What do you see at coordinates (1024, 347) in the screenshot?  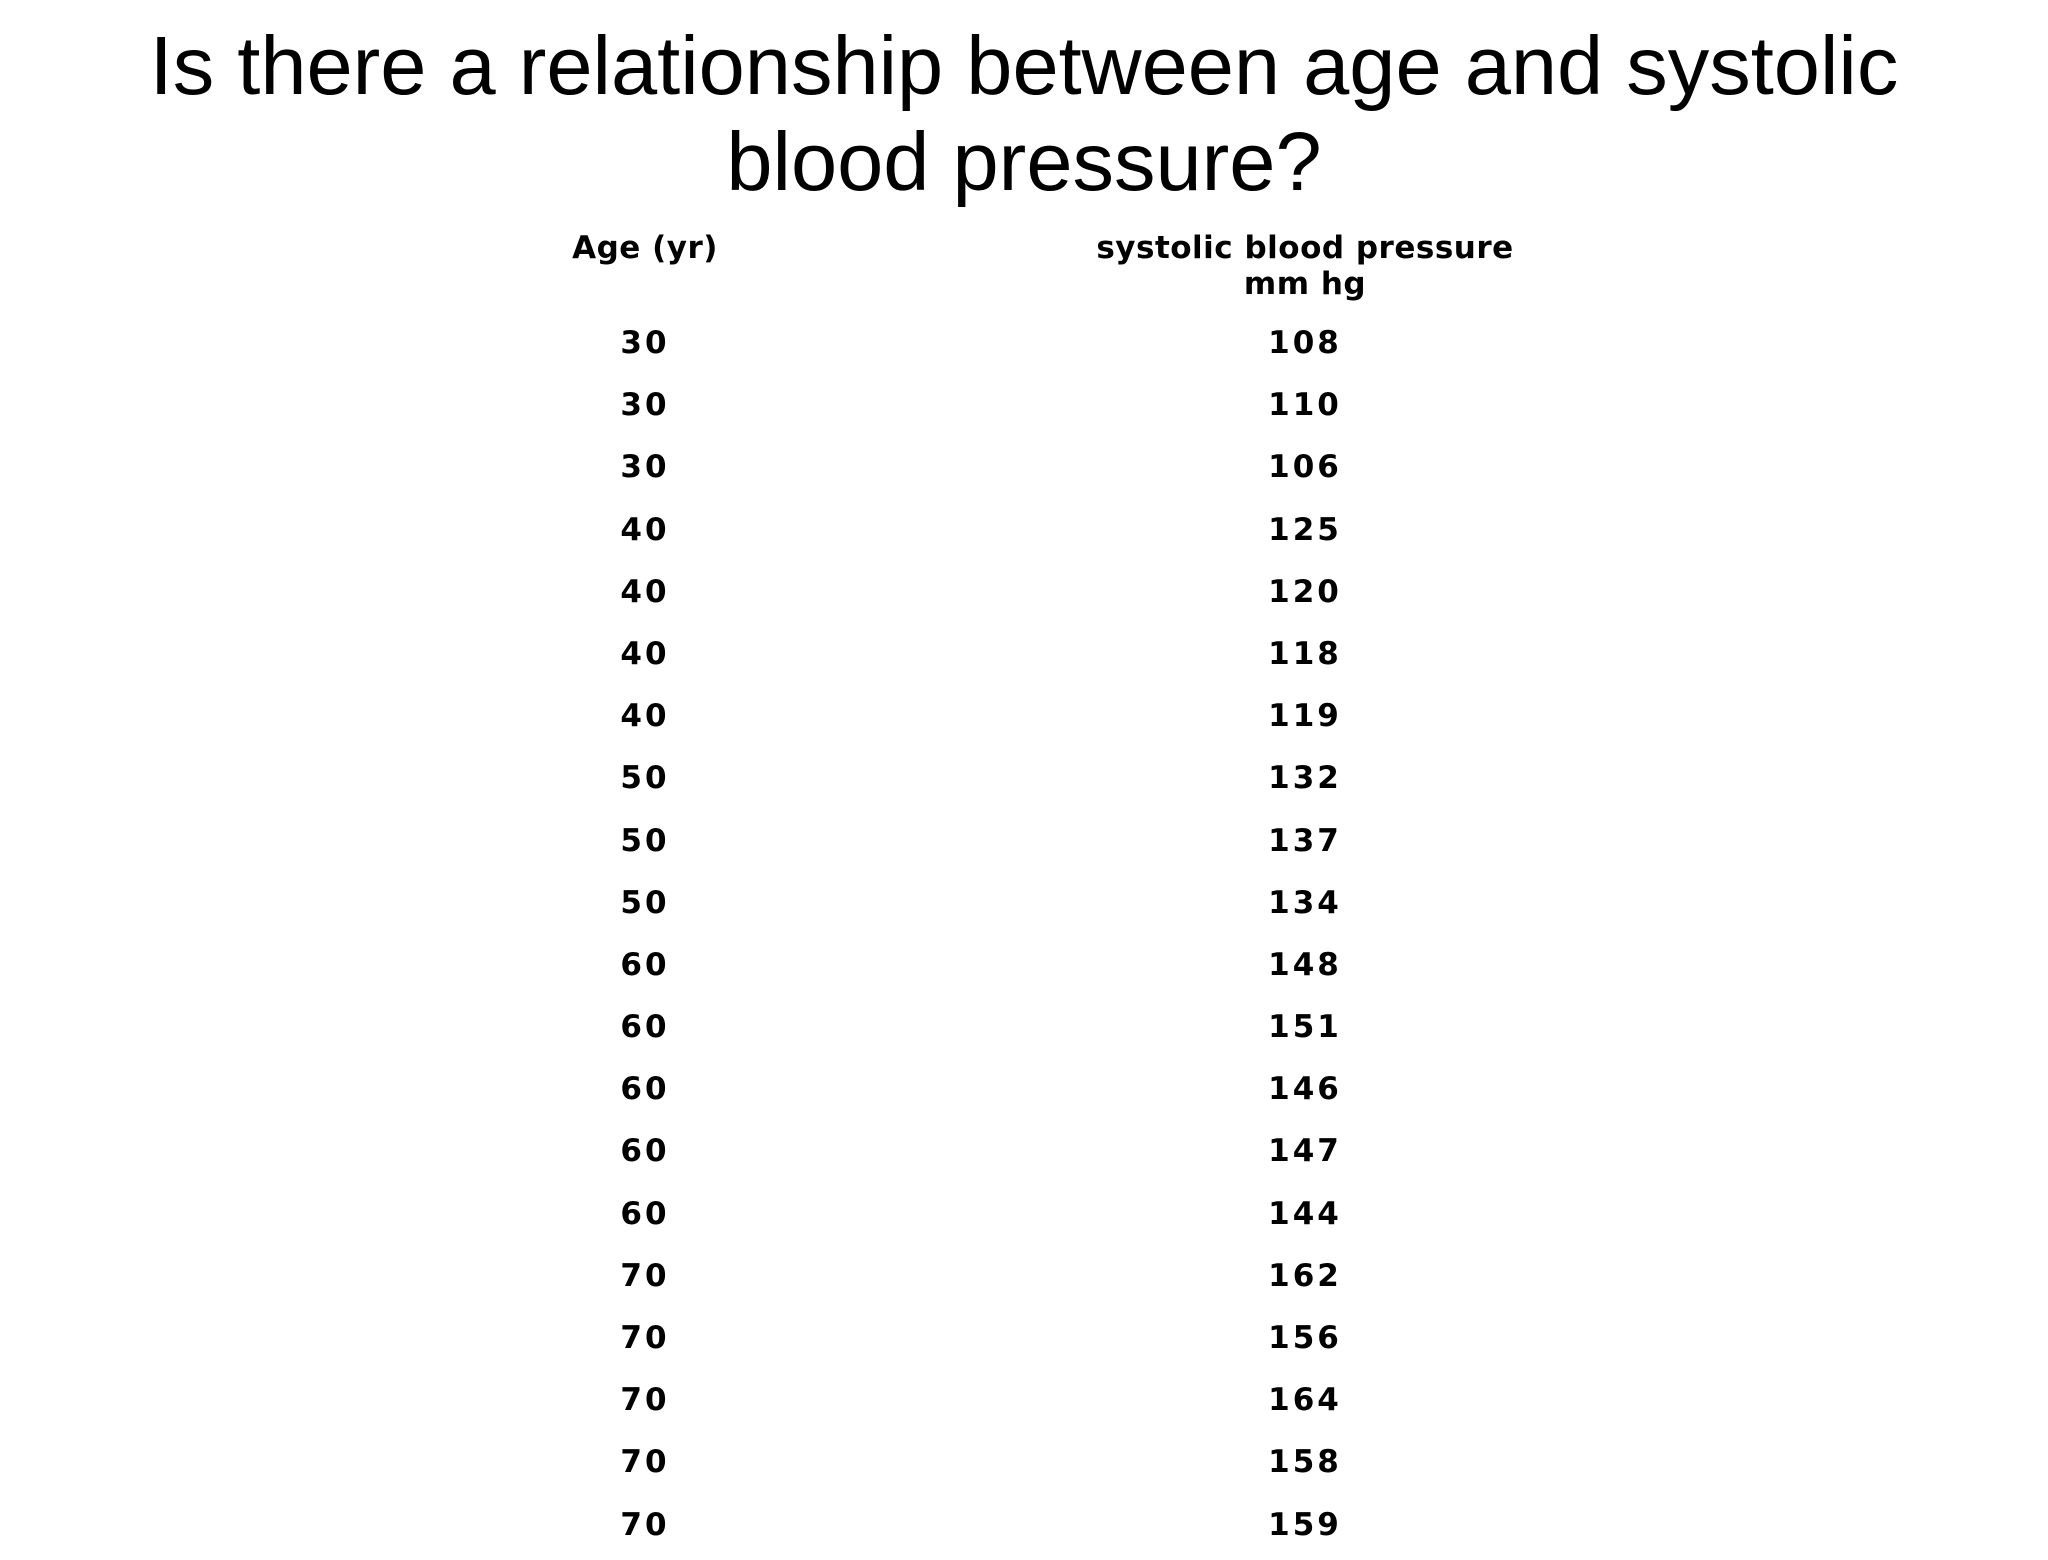 I see `table-row: 30 108` at bounding box center [1024, 347].